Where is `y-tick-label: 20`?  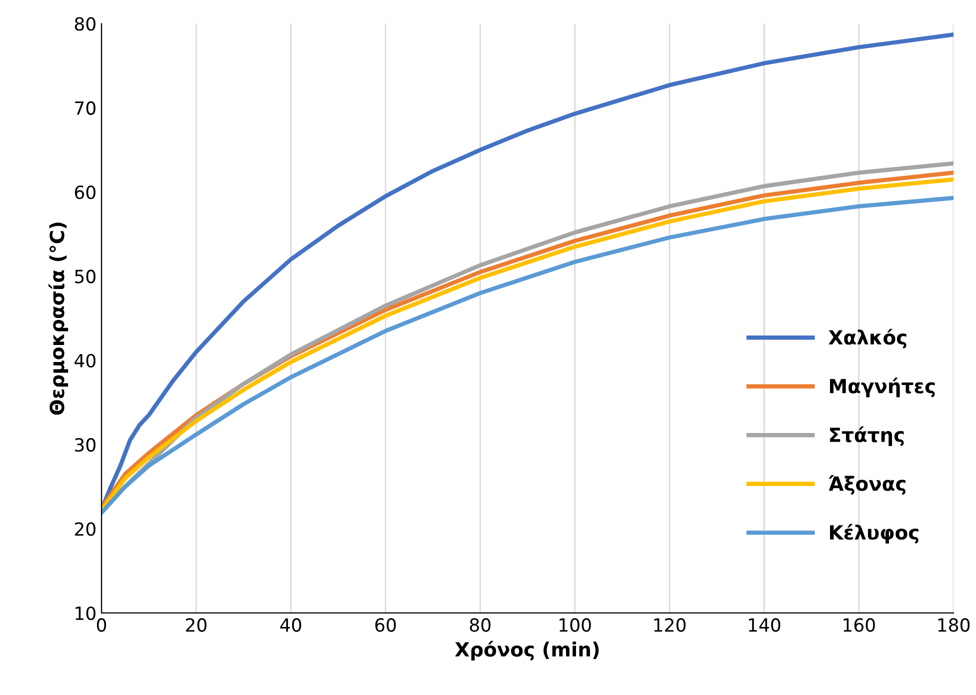
y-tick-label: 20 is located at coordinates (85, 529).